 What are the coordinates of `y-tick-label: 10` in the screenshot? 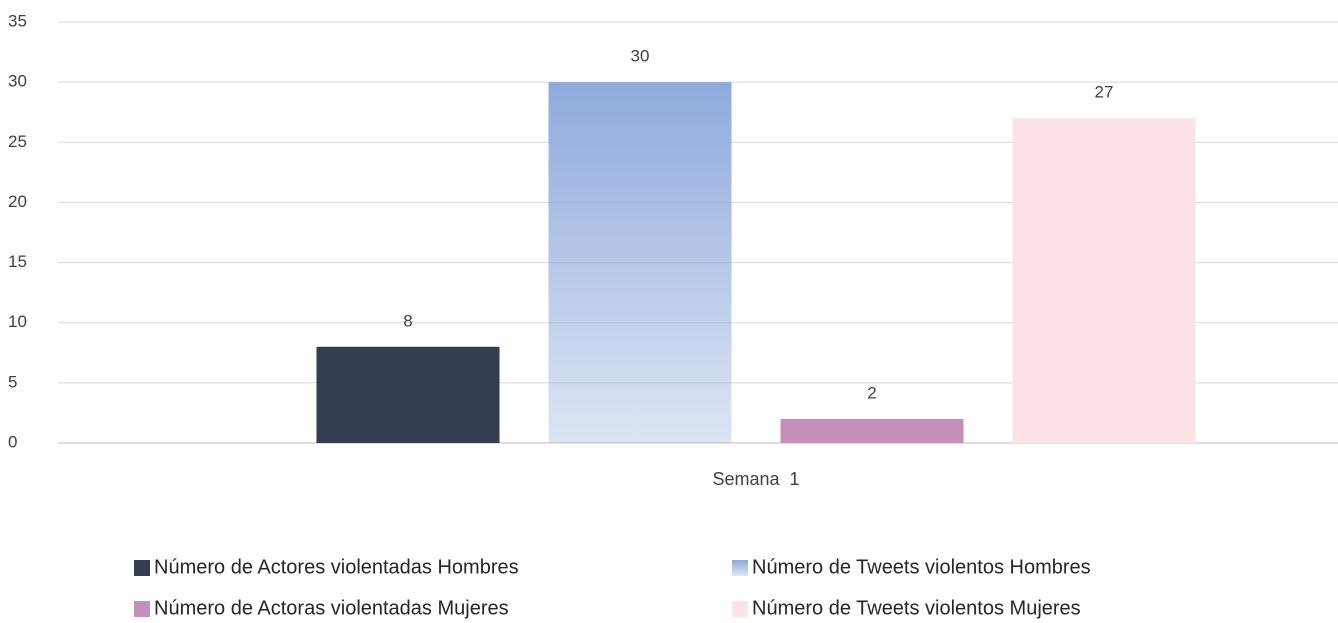 It's located at (17, 321).